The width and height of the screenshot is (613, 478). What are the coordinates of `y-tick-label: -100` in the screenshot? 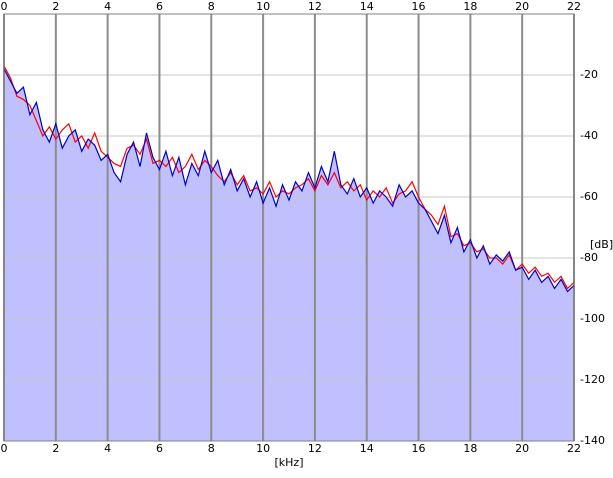 It's located at (592, 318).